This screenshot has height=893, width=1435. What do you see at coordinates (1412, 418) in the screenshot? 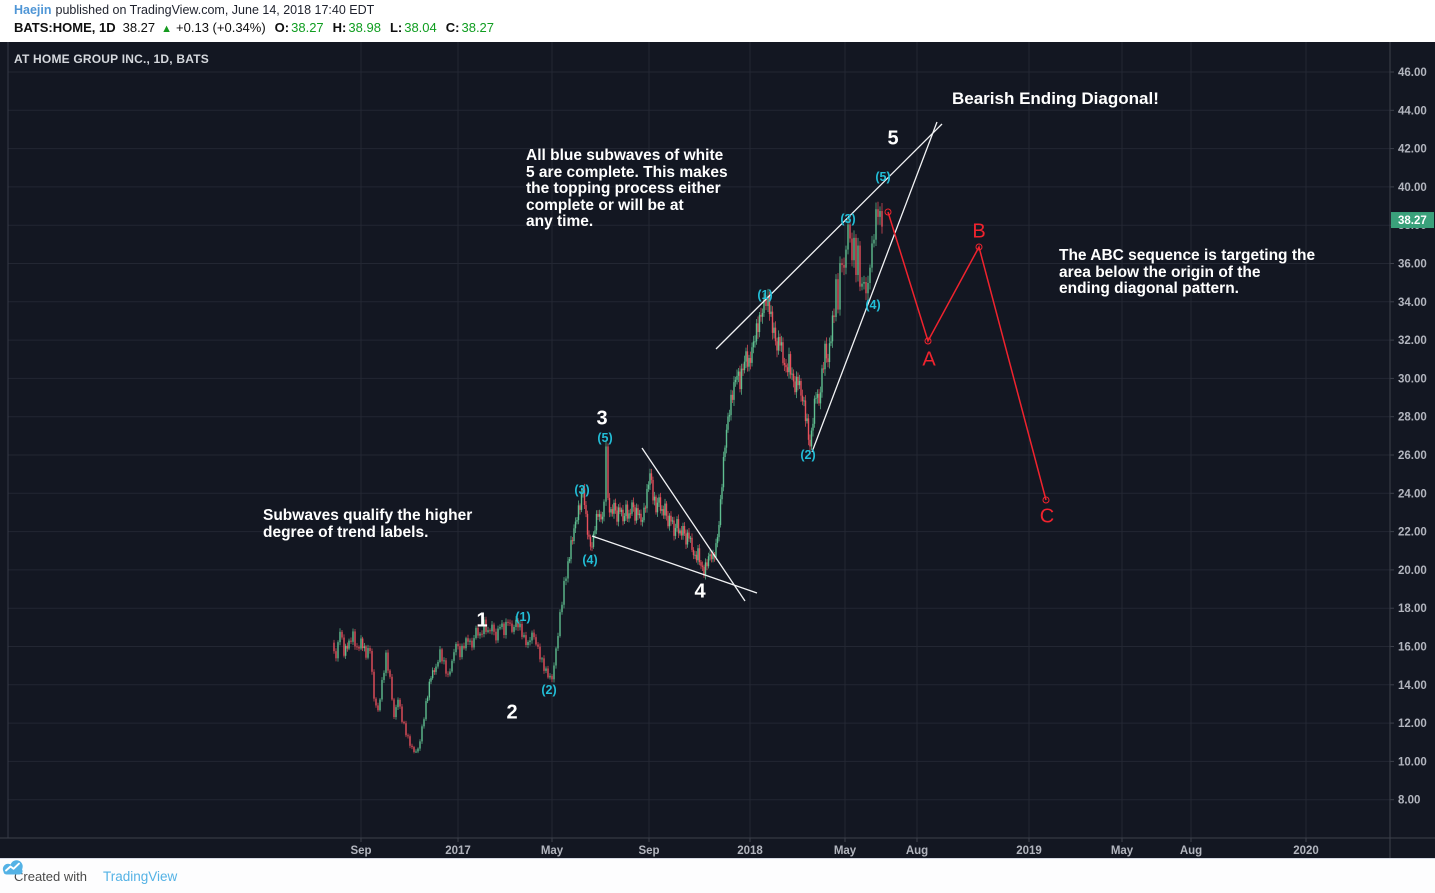
I see `price-axis-label: 28.00` at bounding box center [1412, 418].